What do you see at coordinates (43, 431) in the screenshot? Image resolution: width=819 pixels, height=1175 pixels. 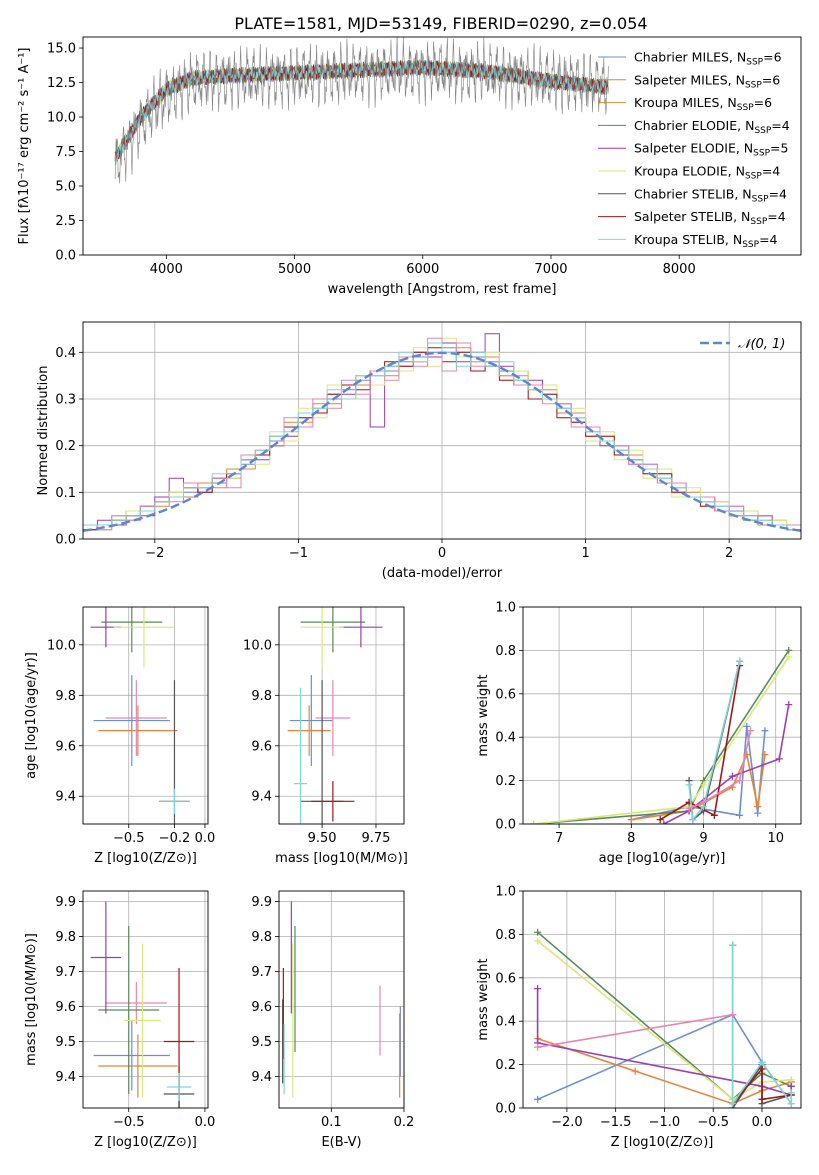 I see `y-axis-label: Normed distribution` at bounding box center [43, 431].